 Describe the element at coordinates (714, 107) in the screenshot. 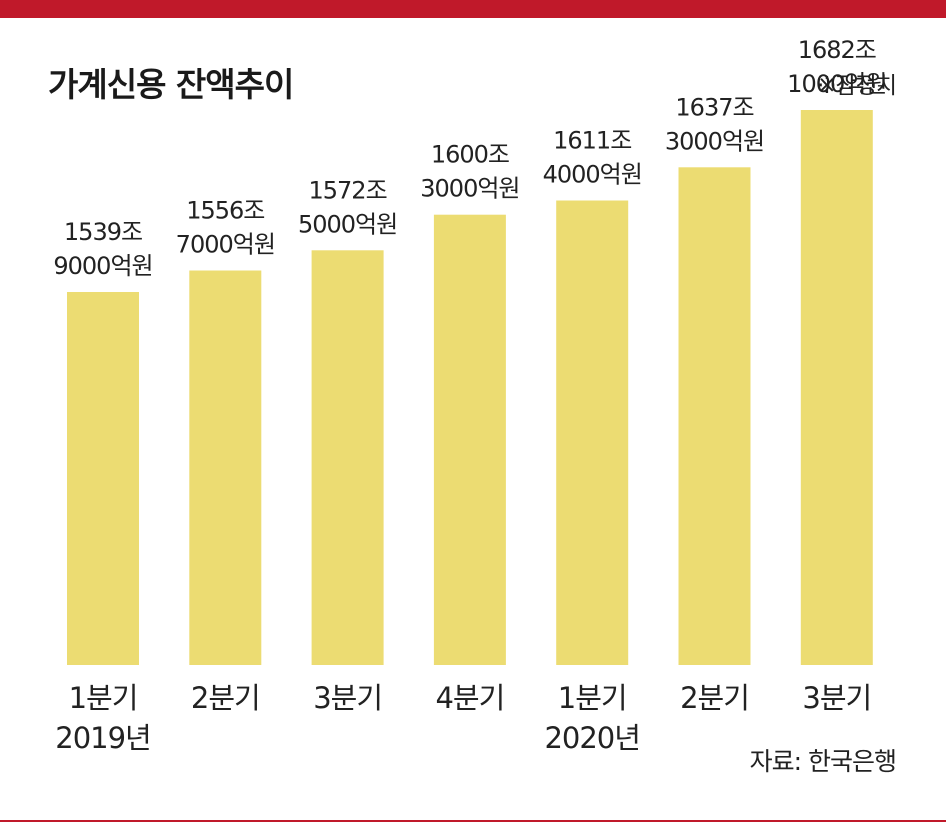

I see `value-label-amount: 1637조` at that location.